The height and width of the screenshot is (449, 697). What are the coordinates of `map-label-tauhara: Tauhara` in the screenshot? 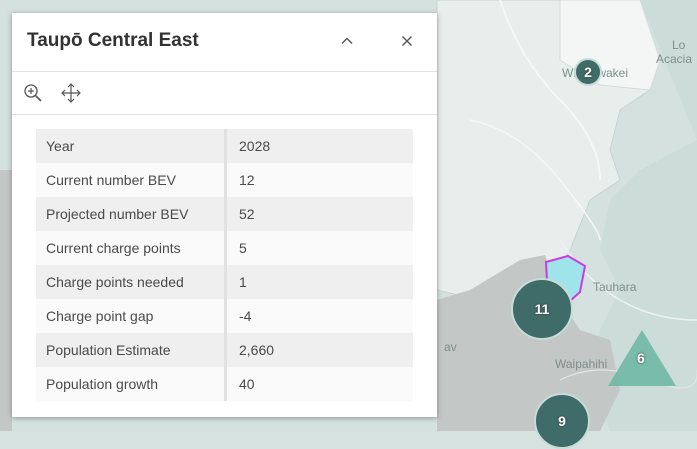 It's located at (615, 287).